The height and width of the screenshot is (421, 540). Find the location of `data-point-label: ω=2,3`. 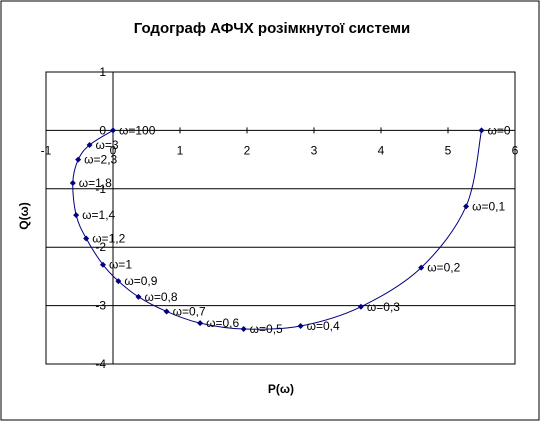

data-point-label: ω=2,3 is located at coordinates (100, 160).